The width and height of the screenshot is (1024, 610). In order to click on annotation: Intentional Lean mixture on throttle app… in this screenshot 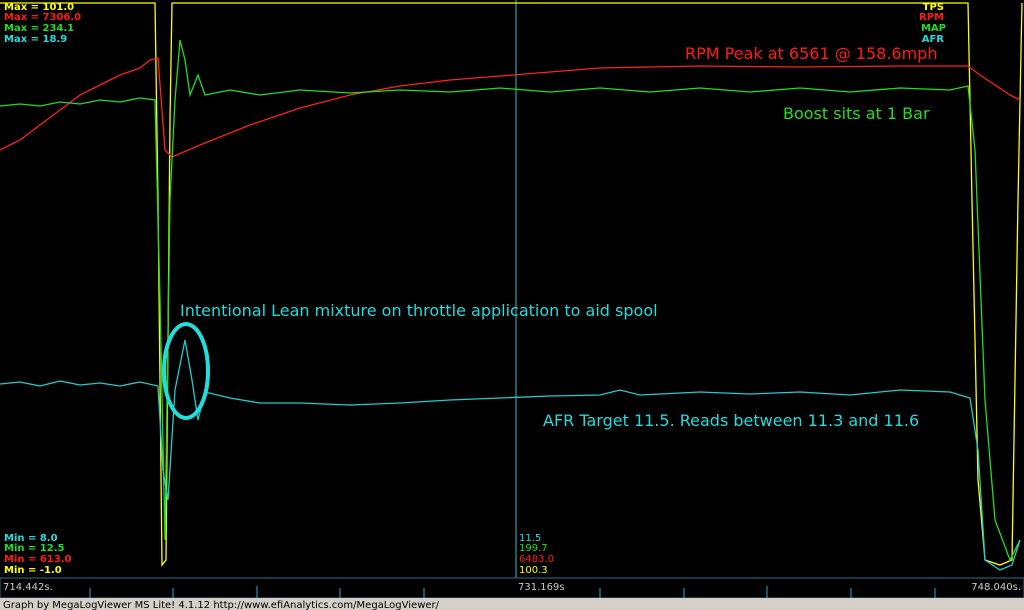, I will do `click(419, 310)`.